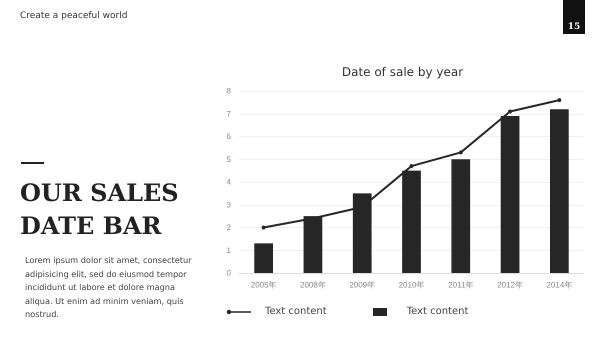 This screenshot has height=338, width=600. Describe the element at coordinates (229, 227) in the screenshot. I see `y-tick-label: 2` at that location.